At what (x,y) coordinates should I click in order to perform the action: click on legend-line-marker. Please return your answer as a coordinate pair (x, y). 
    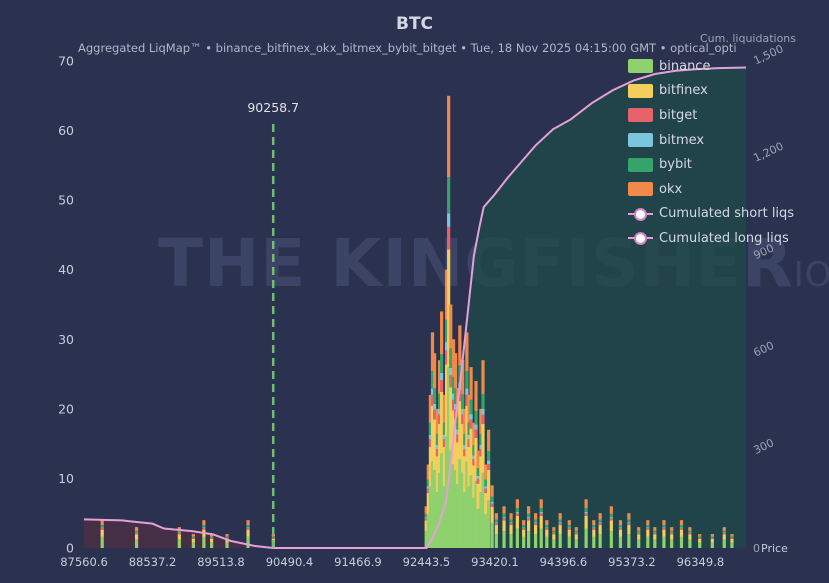
    Looking at the image, I should click on (640, 214).